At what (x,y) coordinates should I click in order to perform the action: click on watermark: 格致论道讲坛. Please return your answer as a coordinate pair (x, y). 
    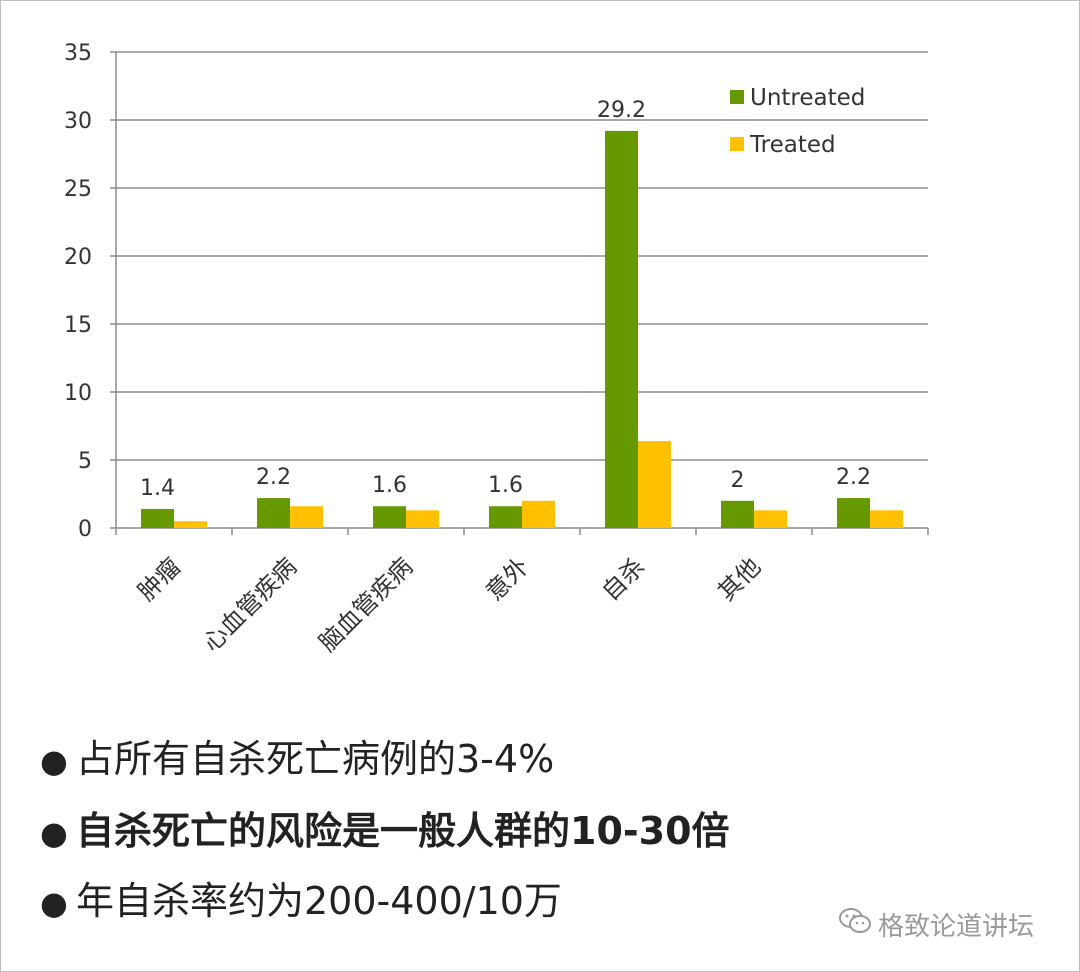
    Looking at the image, I should click on (936, 924).